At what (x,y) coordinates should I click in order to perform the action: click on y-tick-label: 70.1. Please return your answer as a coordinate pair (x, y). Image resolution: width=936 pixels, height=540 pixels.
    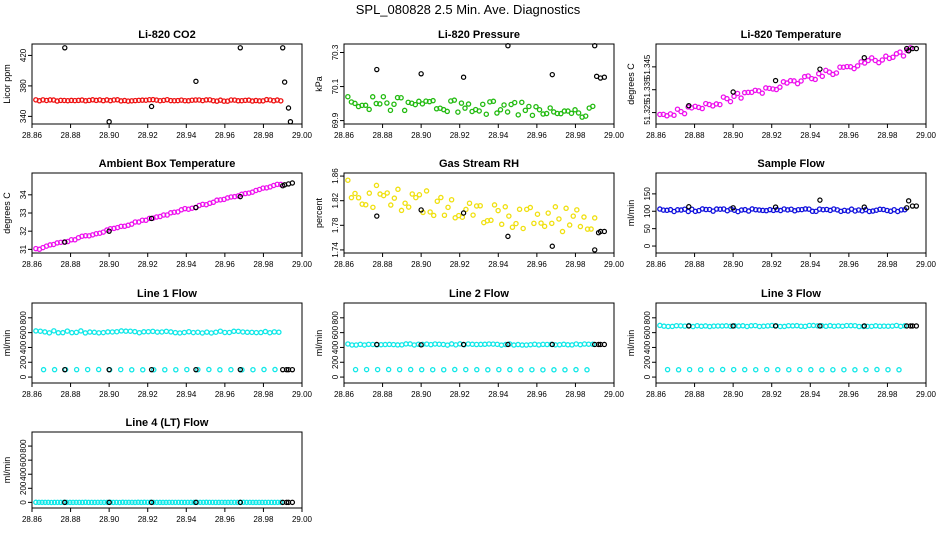
    Looking at the image, I should click on (335, 86).